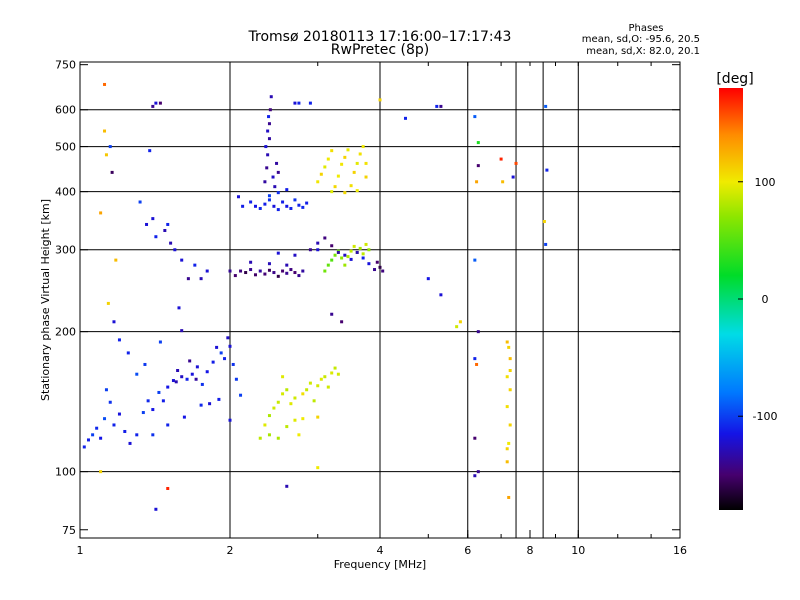  I want to click on y-tick-label: 400, so click(65, 192).